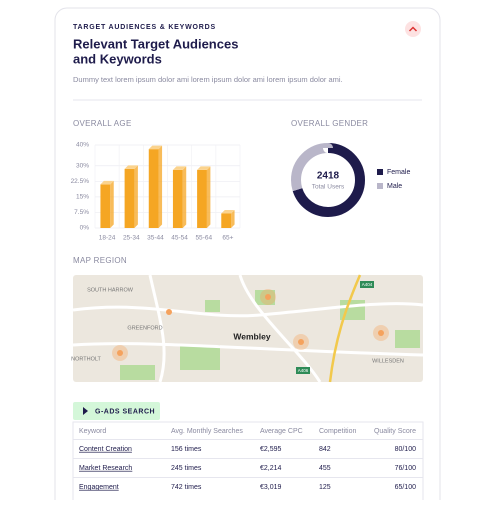 This screenshot has width=500, height=505. What do you see at coordinates (92, 431) in the screenshot?
I see `column-header: Keyword` at bounding box center [92, 431].